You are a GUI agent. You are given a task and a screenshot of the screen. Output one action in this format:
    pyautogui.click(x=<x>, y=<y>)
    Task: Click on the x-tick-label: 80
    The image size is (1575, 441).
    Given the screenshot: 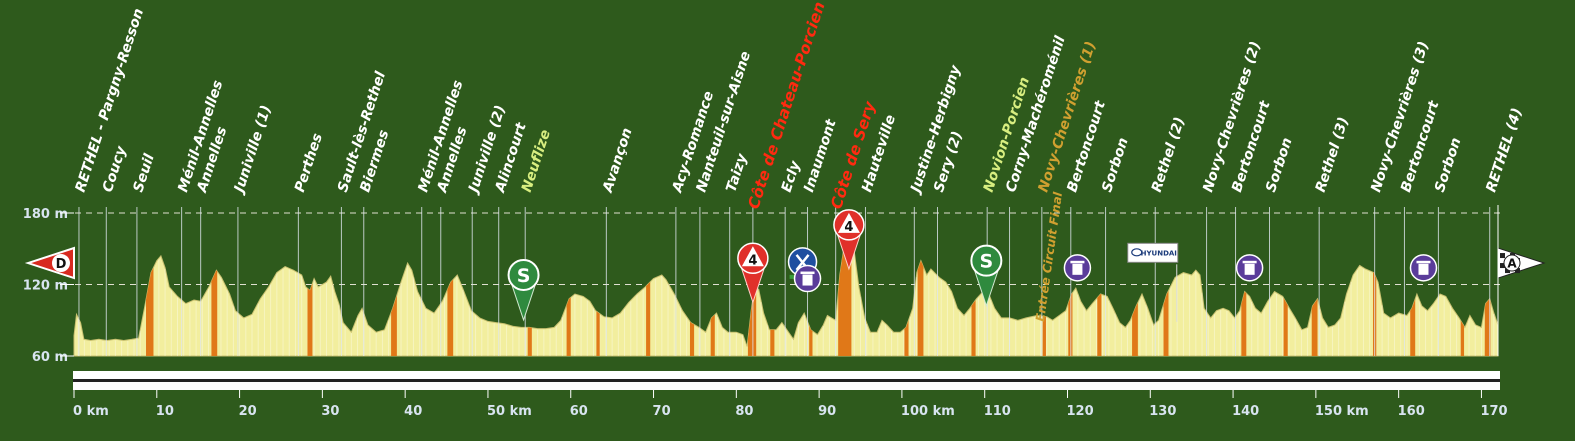 What is the action you would take?
    pyautogui.click(x=744, y=411)
    